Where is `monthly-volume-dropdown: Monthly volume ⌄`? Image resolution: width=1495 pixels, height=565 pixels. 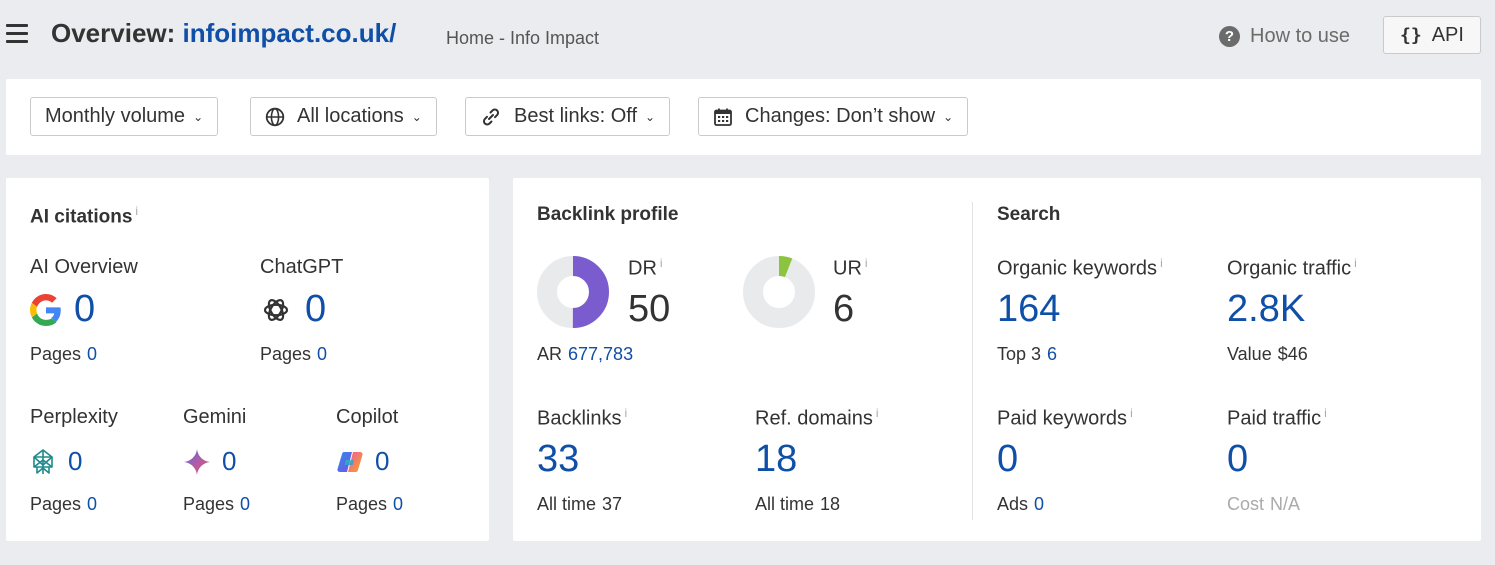 monthly-volume-dropdown: Monthly volume ⌄ is located at coordinates (124, 116).